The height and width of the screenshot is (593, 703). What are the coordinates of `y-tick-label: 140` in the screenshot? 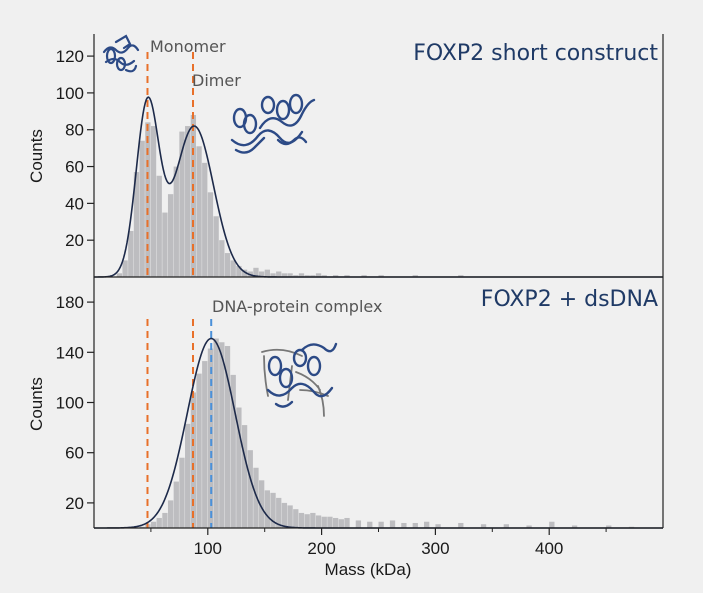 It's located at (70, 352).